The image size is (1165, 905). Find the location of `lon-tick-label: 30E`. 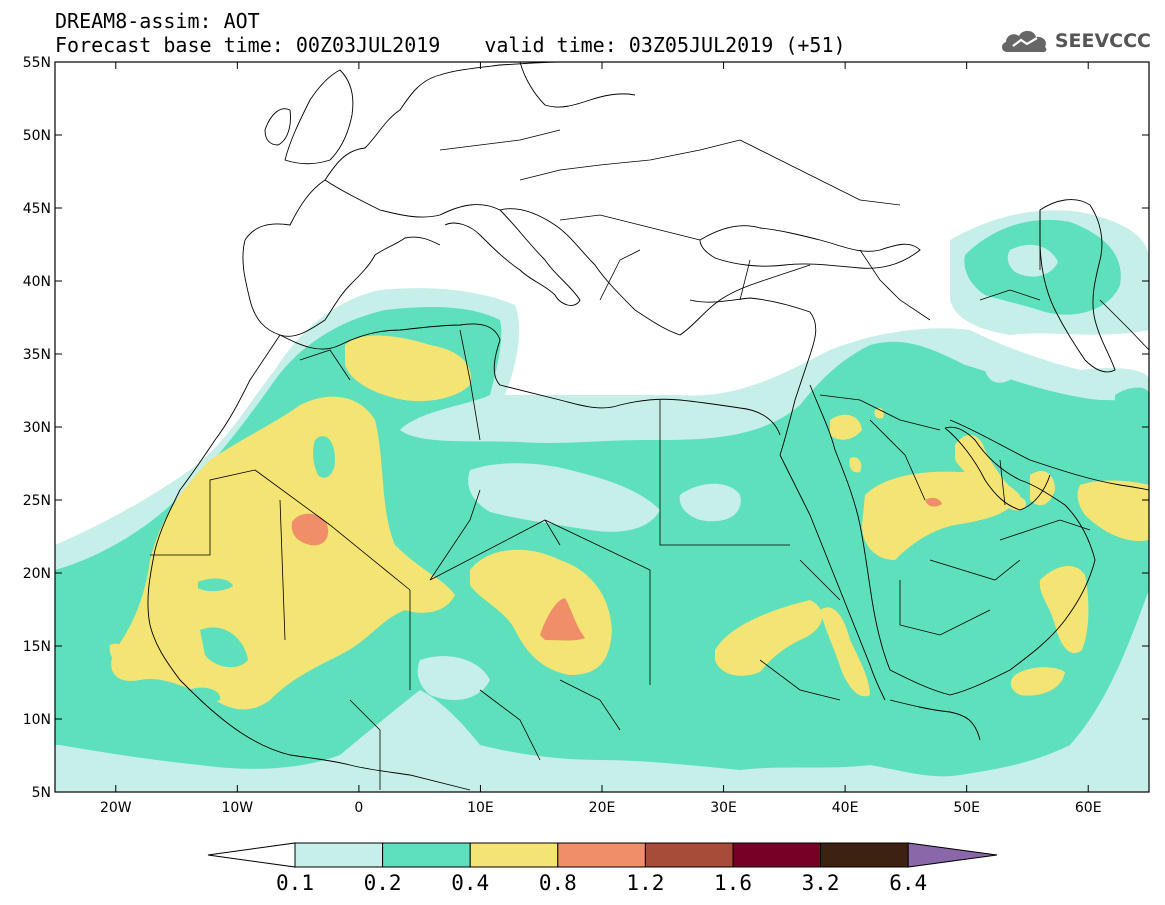

lon-tick-label: 30E is located at coordinates (723, 808).